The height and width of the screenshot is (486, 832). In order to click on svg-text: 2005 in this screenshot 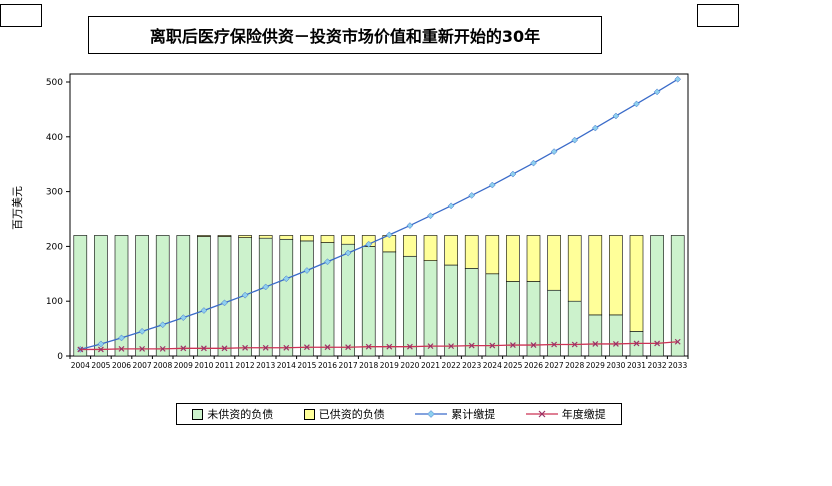, I will do `click(100, 365)`.